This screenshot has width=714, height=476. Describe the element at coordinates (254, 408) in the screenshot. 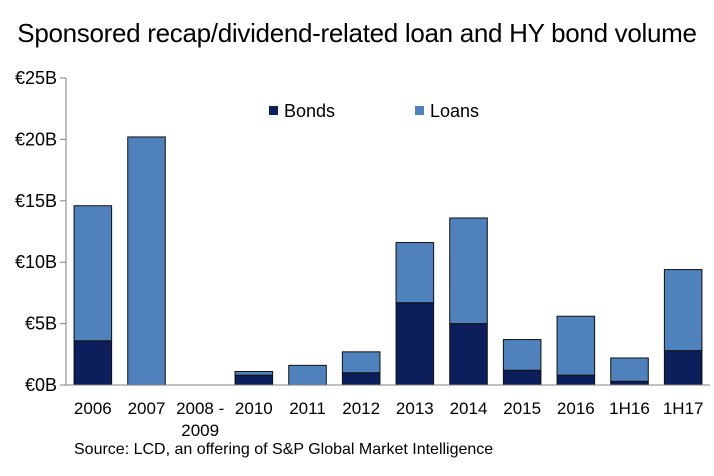

I see `x-tick-label: 2010` at that location.